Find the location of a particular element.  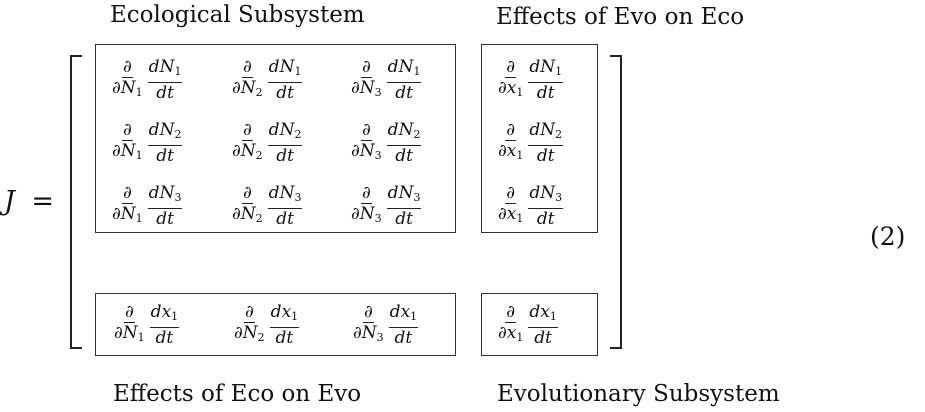

eco-entry-r3-c2-of: N3 is located at coordinates (290, 193).